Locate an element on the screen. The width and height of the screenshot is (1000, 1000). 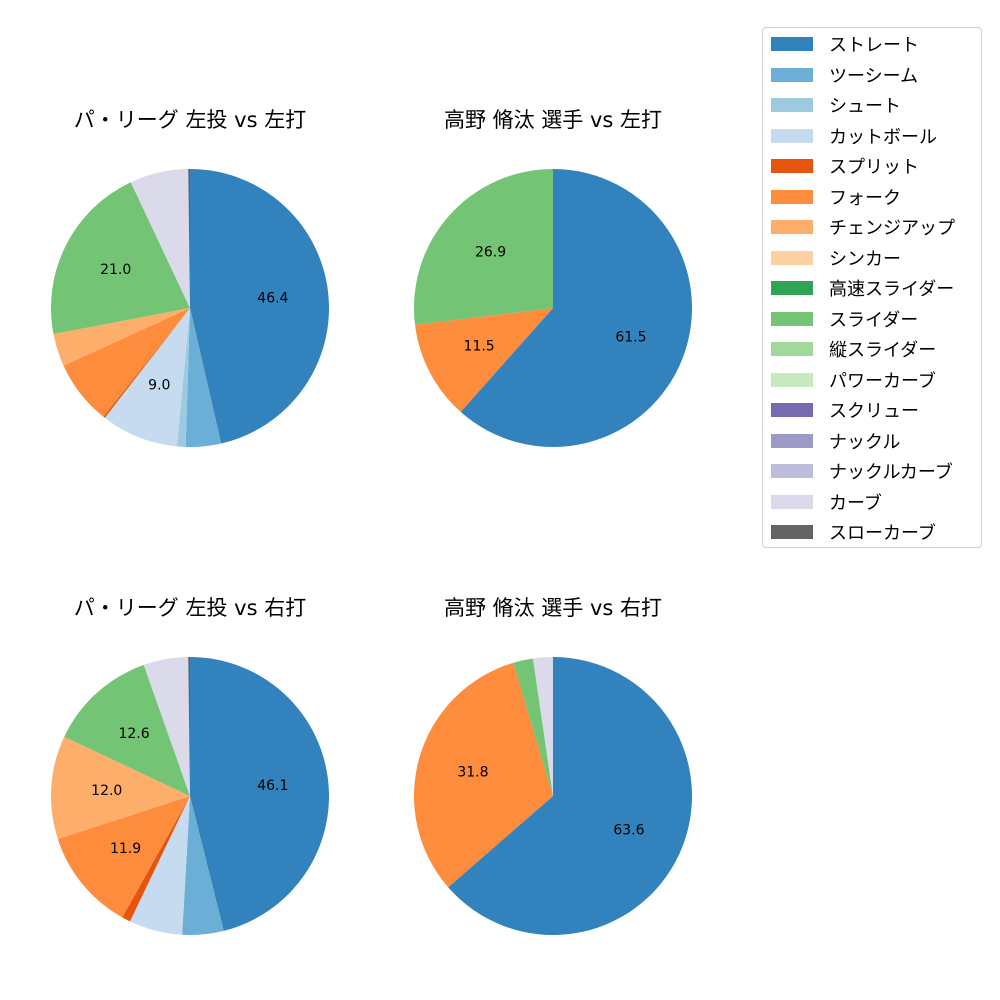
legend-label: ナックルカーブ is located at coordinates (891, 472).